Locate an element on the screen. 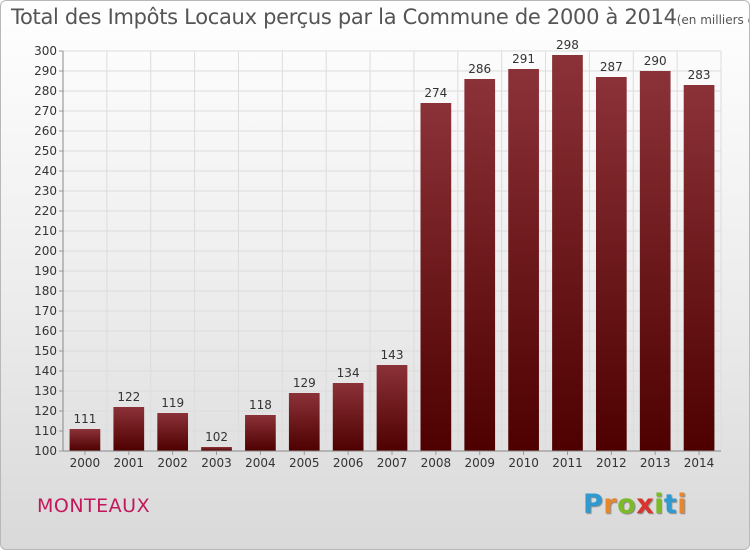 This screenshot has height=550, width=750. y-tick-label: 100 is located at coordinates (45, 451).